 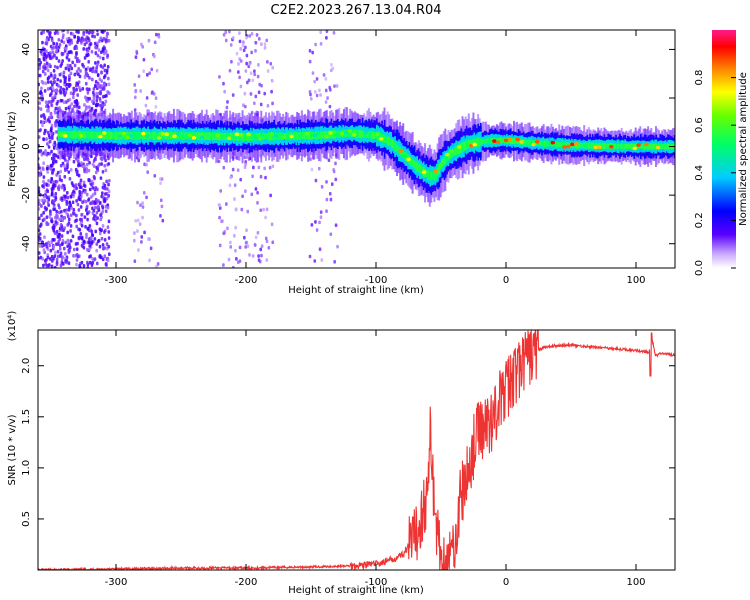 What do you see at coordinates (116, 280) in the screenshot?
I see `x-tick-label: -300` at bounding box center [116, 280].